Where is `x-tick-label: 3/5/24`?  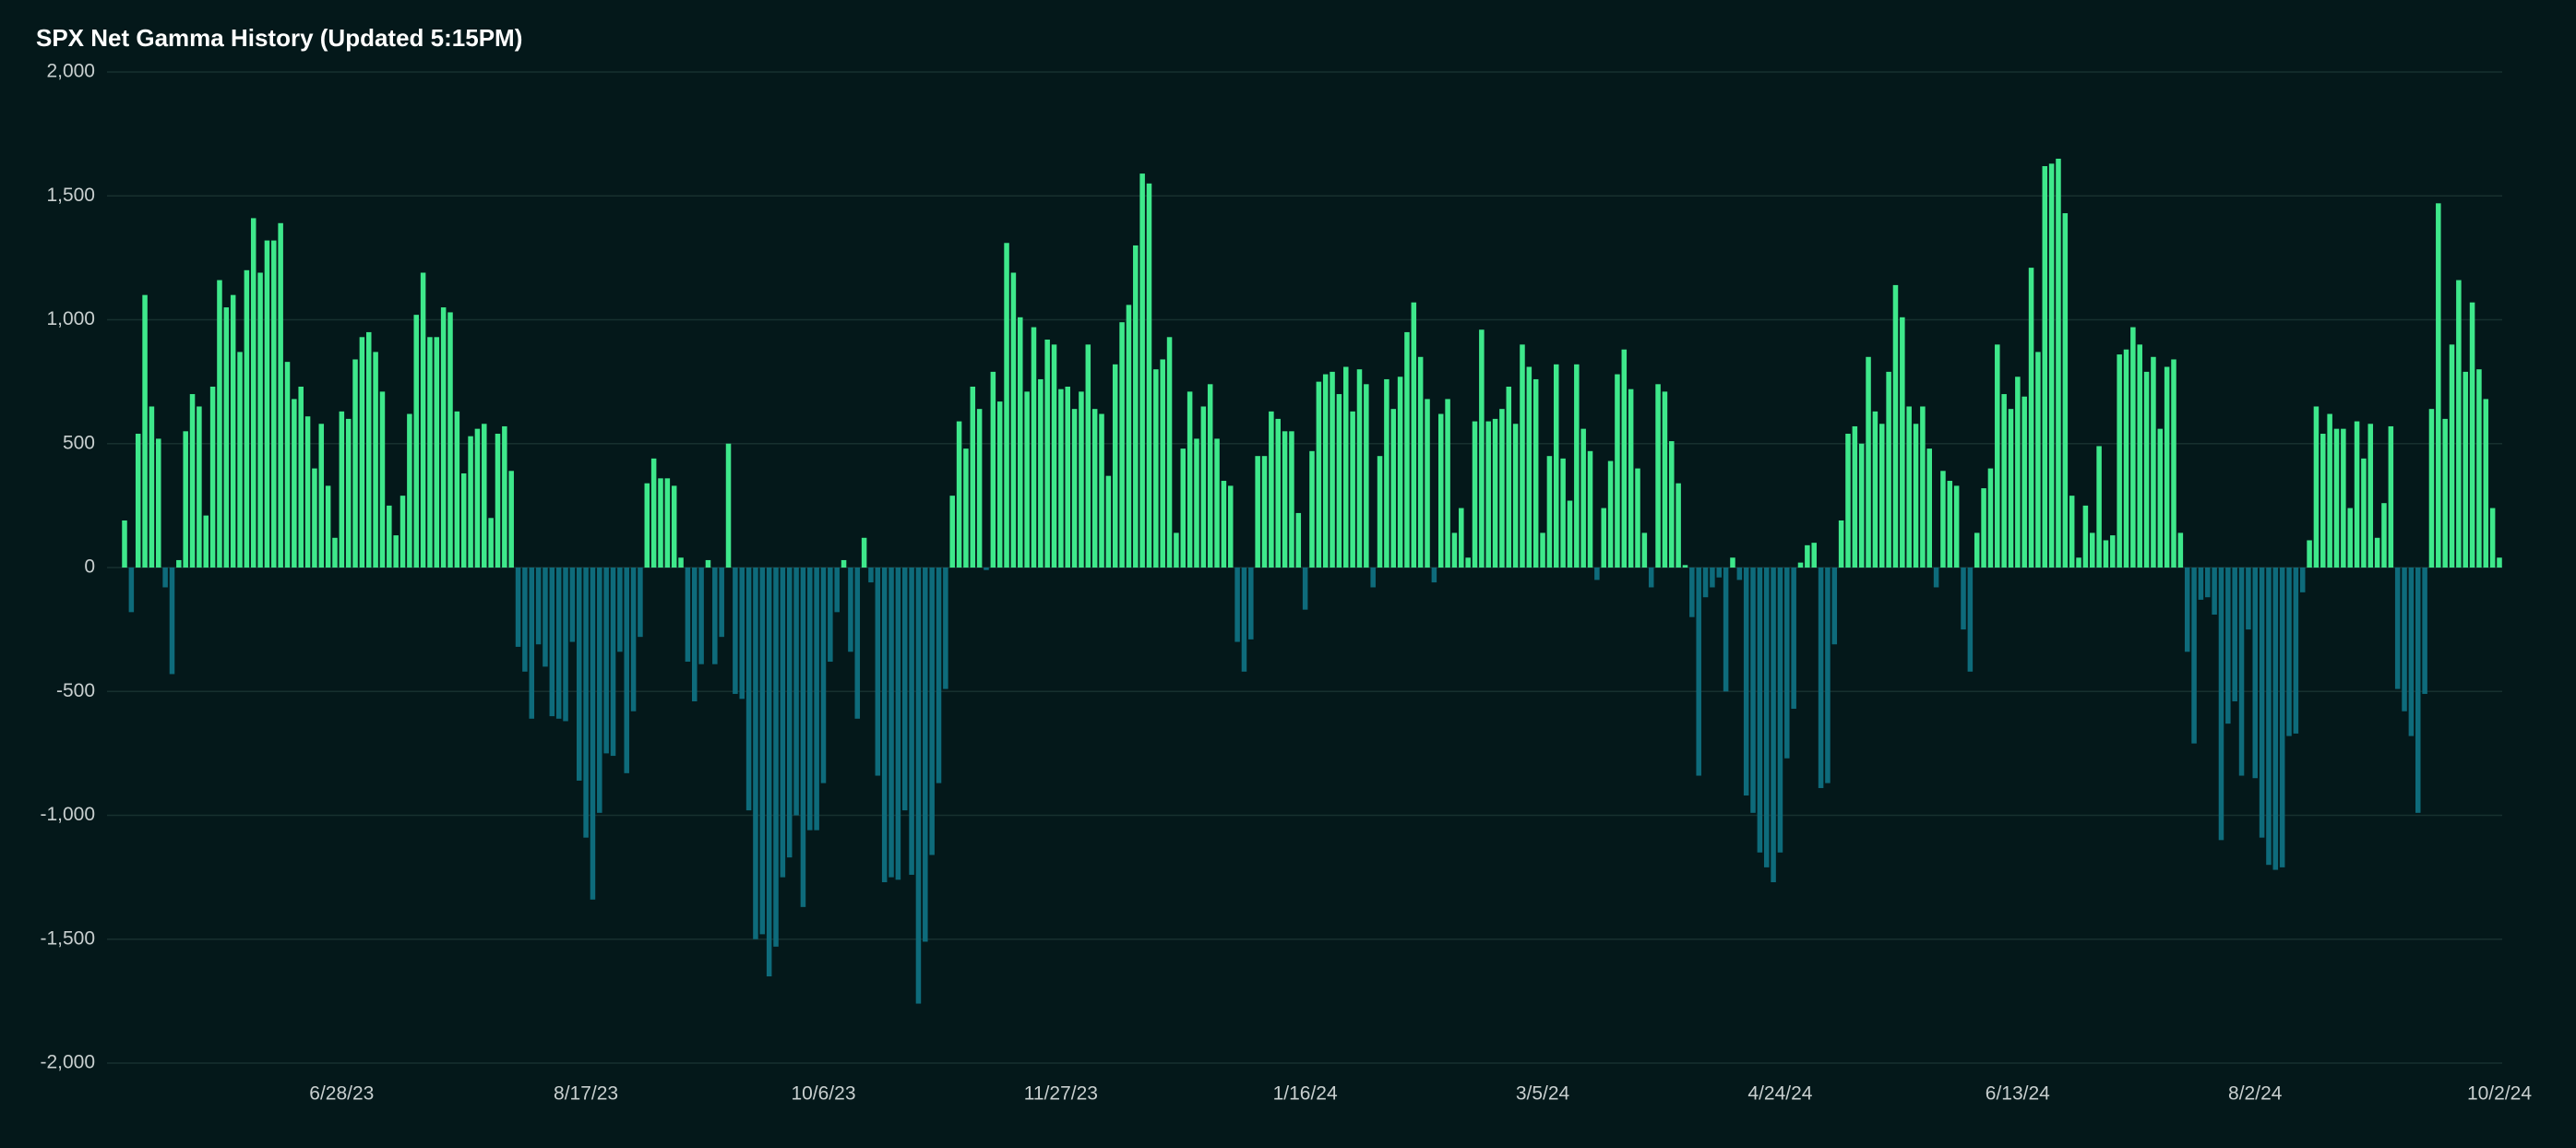 x-tick-label: 3/5/24 is located at coordinates (1543, 1094).